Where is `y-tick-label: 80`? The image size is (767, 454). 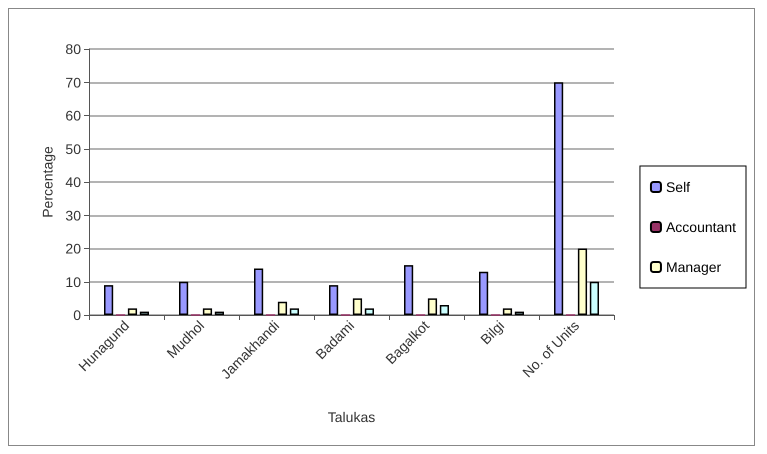 y-tick-label: 80 is located at coordinates (73, 49).